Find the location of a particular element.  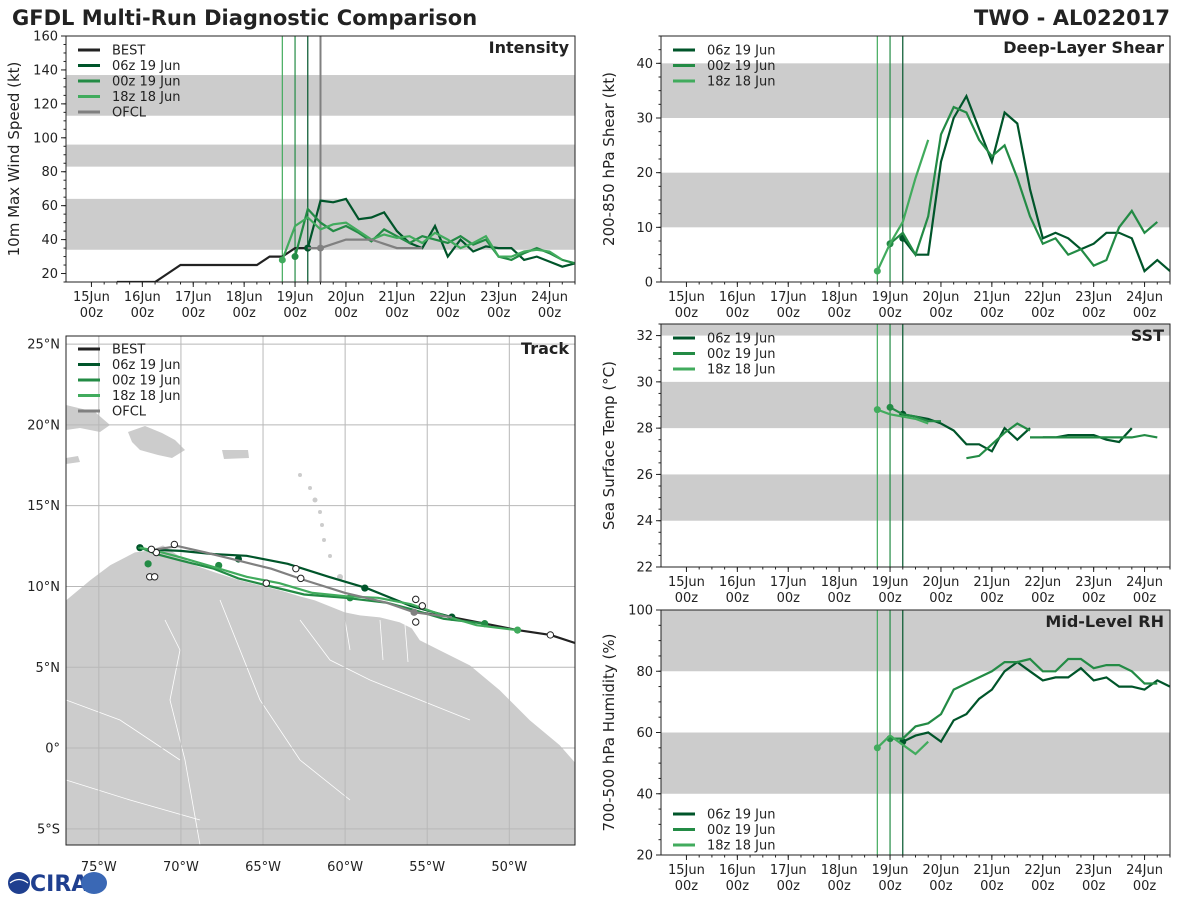

track-point-run00 is located at coordinates (148, 564).